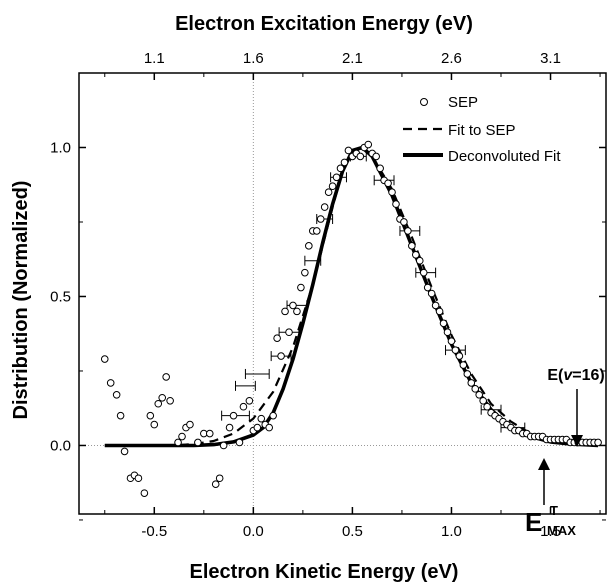 The width and height of the screenshot is (608, 588). What do you see at coordinates (451, 58) in the screenshot?
I see `x2-tick-label: 2.6` at bounding box center [451, 58].